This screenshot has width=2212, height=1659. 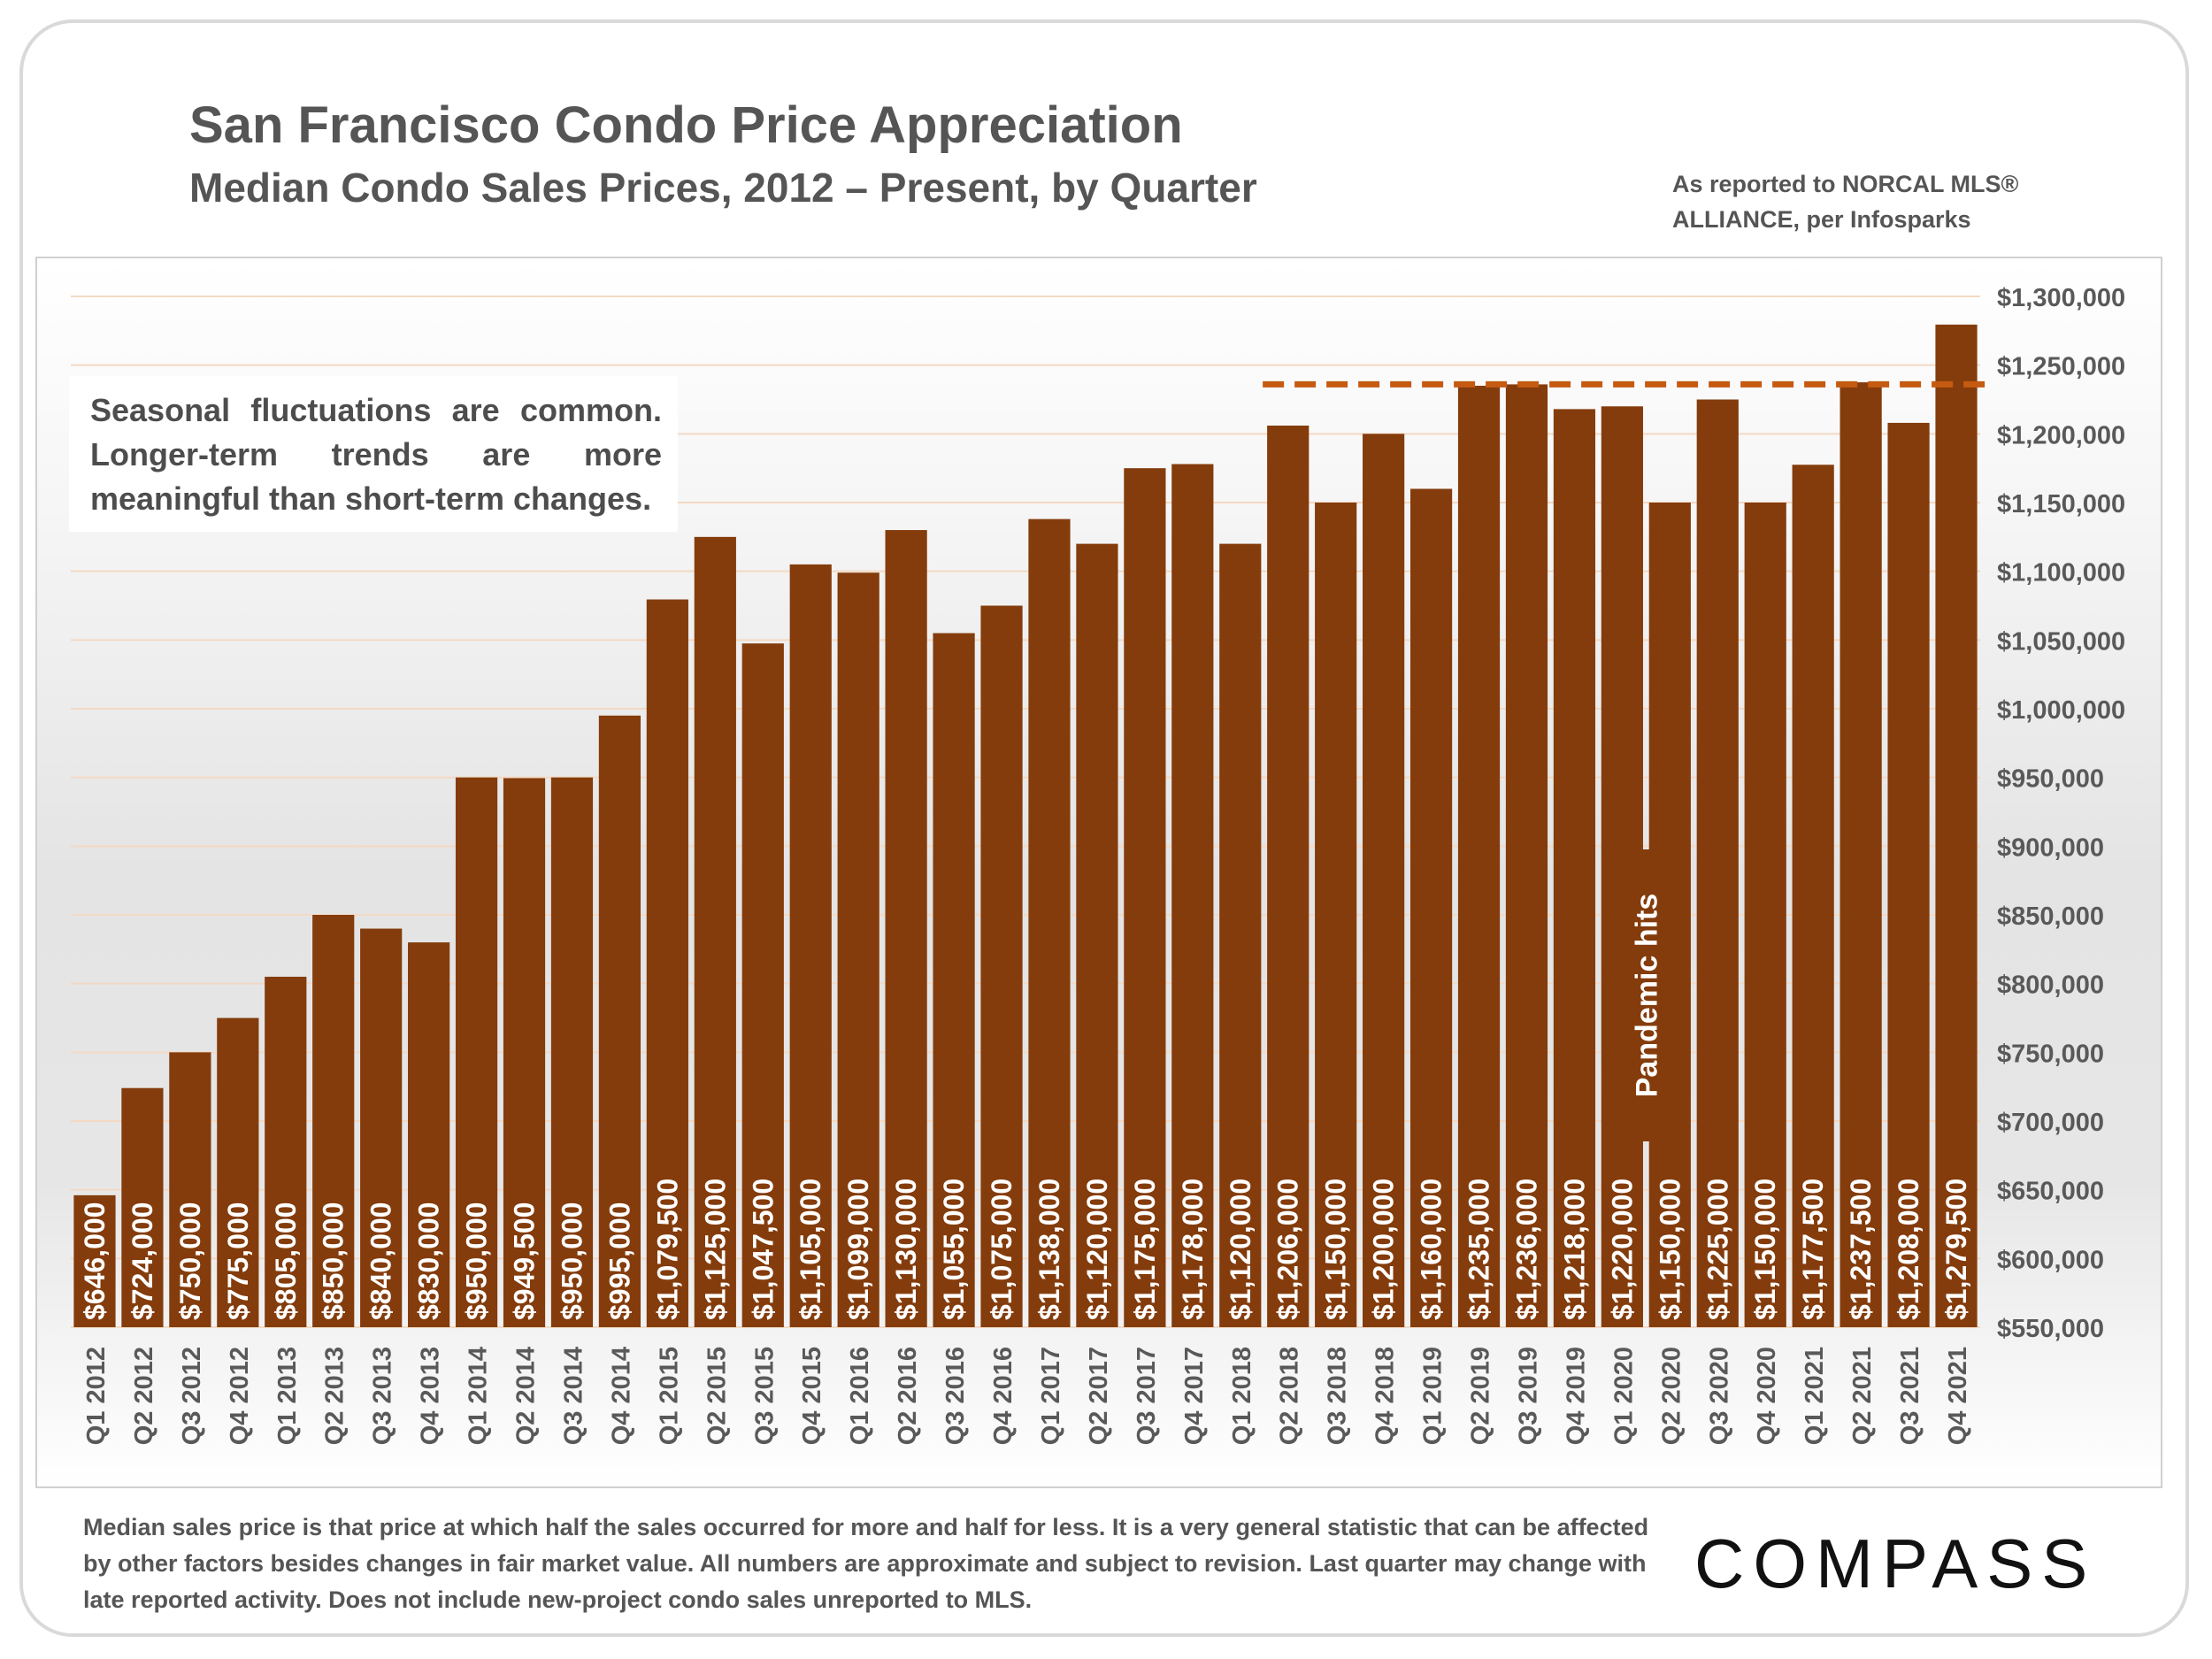 What do you see at coordinates (765, 1396) in the screenshot?
I see `x-category-label: Q3 2015` at bounding box center [765, 1396].